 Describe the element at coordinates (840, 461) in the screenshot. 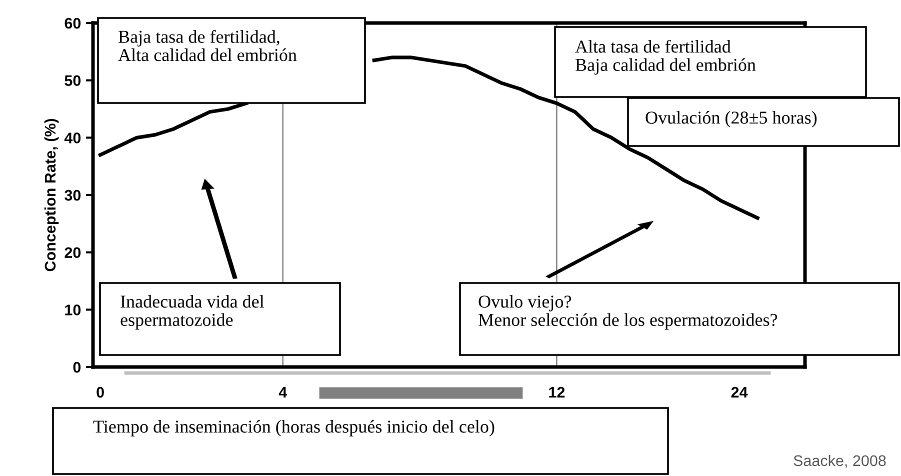

I see `text: Saacke, 2008` at that location.